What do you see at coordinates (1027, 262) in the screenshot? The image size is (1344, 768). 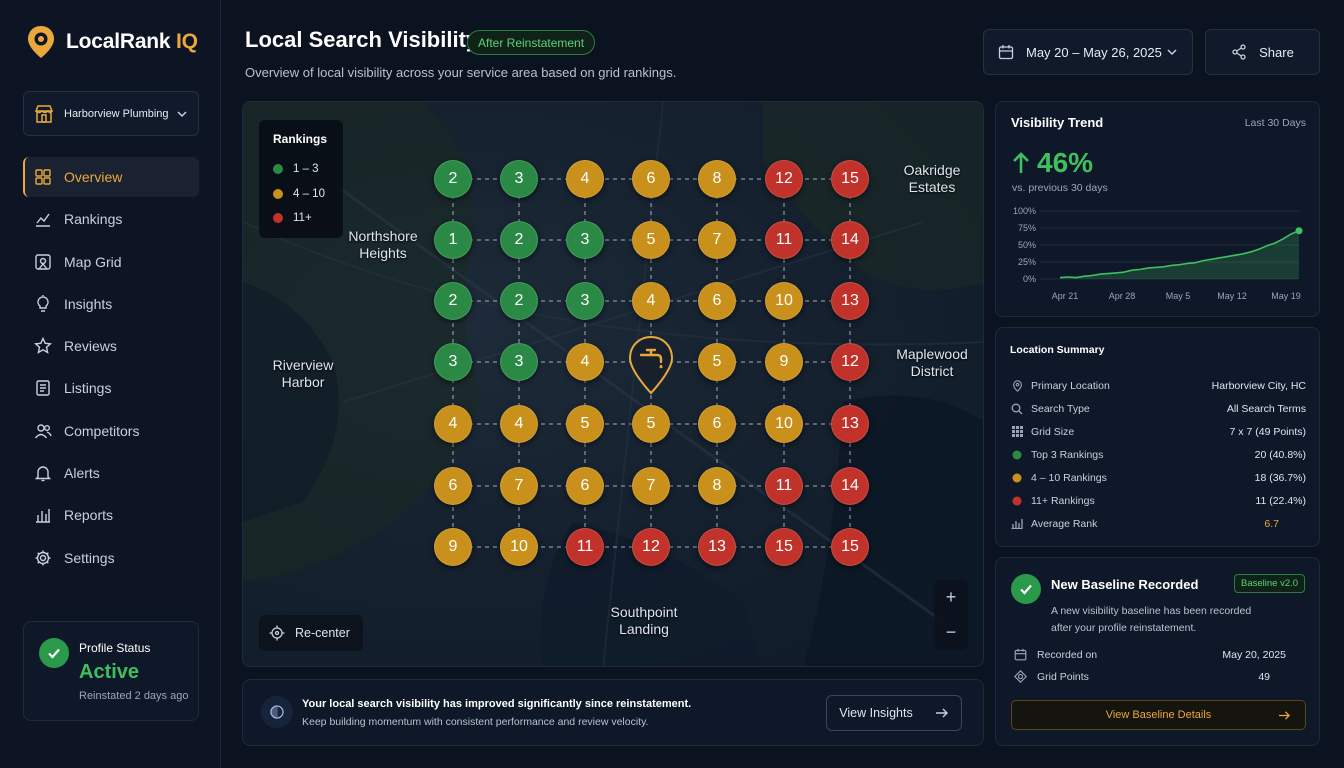 I see `chart-y-tick: 25%` at bounding box center [1027, 262].